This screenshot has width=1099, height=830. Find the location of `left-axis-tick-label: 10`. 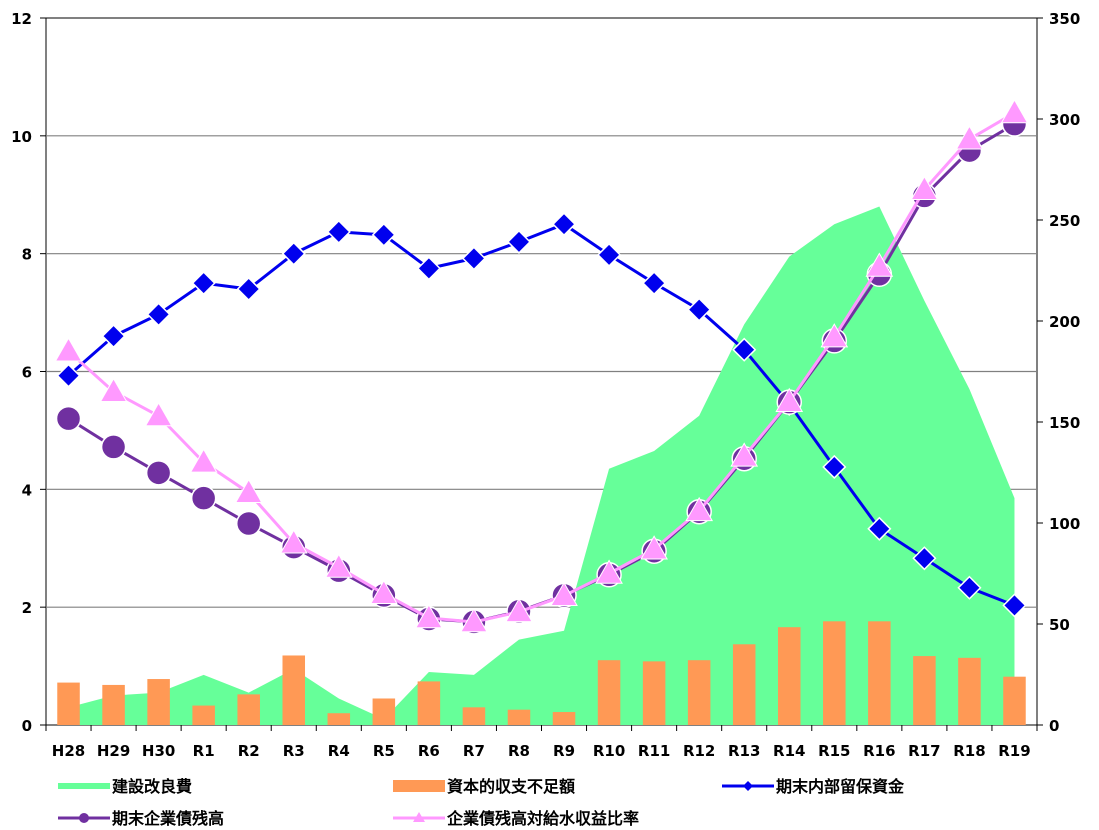

left-axis-tick-label: 10 is located at coordinates (21, 137).